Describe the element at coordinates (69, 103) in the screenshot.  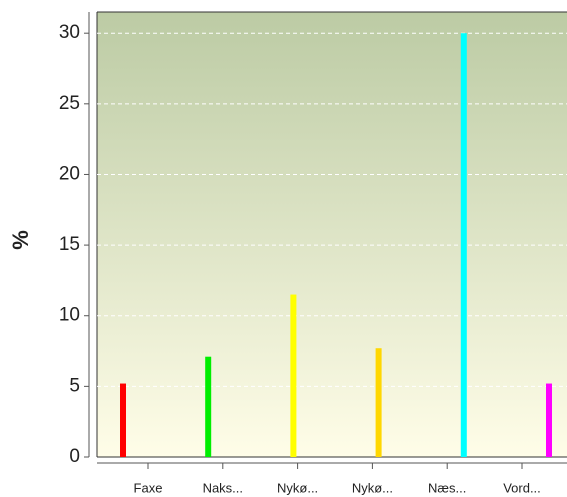
I see `y-tick-label: 25` at that location.